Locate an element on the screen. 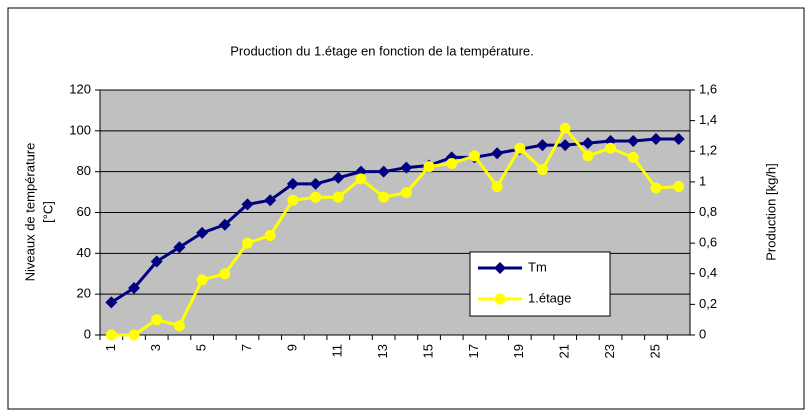 The width and height of the screenshot is (812, 417). y-tick-label: 60 is located at coordinates (84, 211).